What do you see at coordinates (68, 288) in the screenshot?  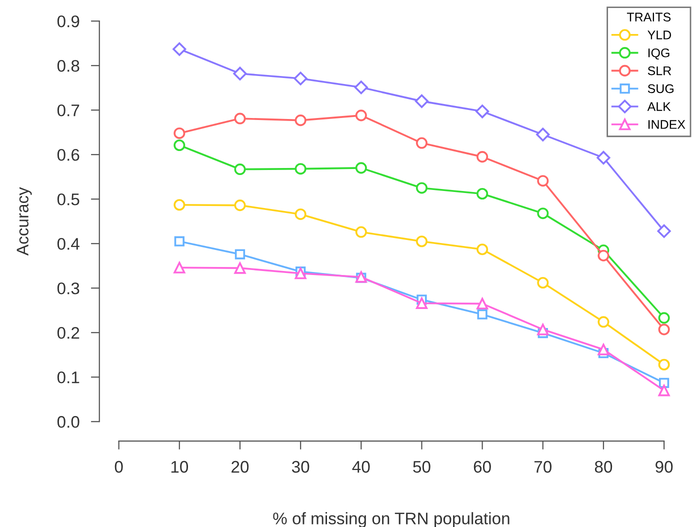 I see `y-tick-label: 0.3` at bounding box center [68, 288].